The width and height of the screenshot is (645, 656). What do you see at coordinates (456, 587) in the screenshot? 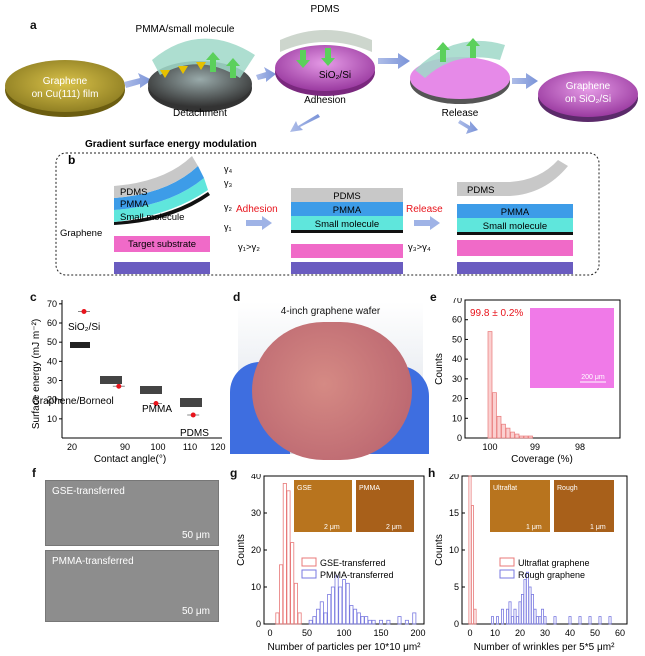
I see `h-ytick: 5` at bounding box center [456, 587].